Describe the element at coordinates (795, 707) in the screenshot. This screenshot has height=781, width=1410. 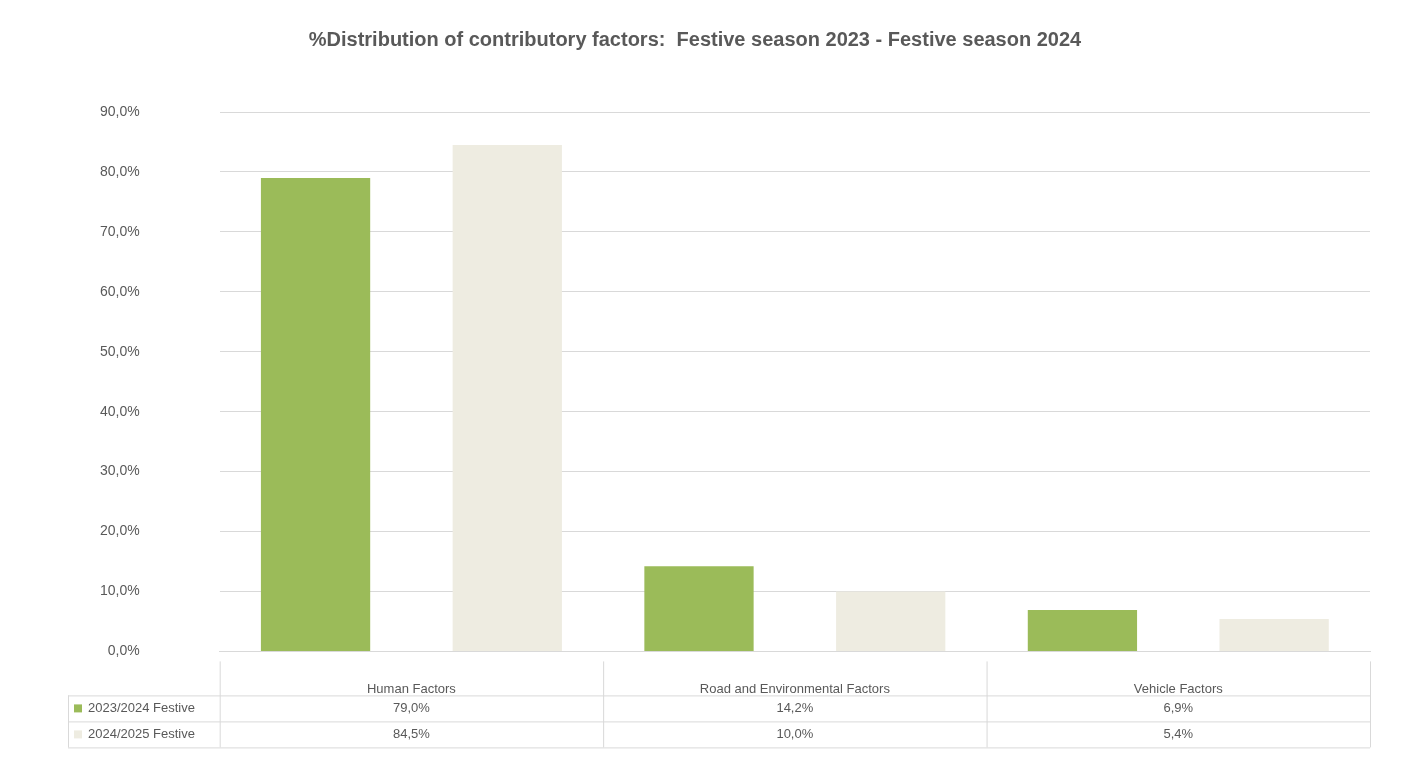
I see `data-label: 14,2%` at that location.